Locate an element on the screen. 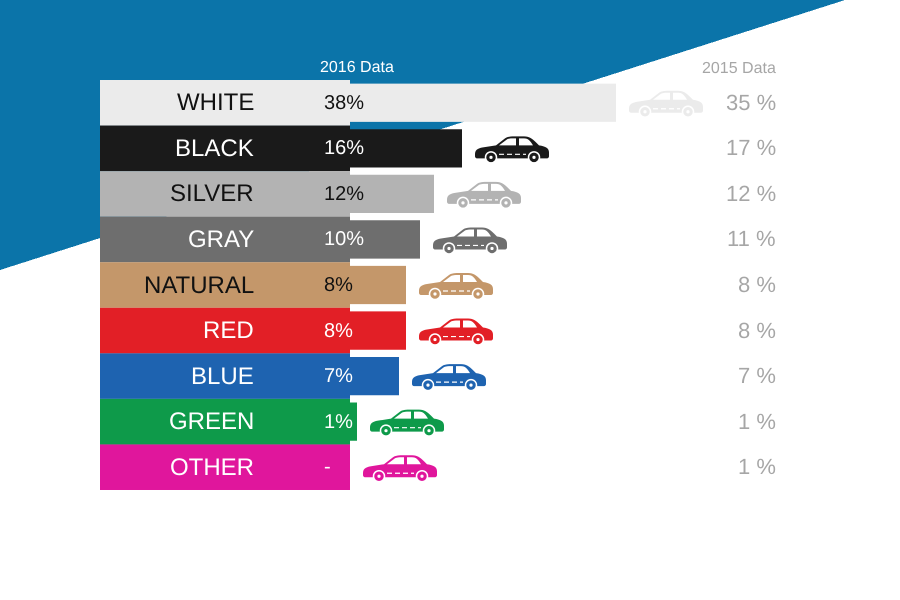 Image resolution: width=900 pixels, height=600 pixels. y-tick-label: GRAY is located at coordinates (221, 239).